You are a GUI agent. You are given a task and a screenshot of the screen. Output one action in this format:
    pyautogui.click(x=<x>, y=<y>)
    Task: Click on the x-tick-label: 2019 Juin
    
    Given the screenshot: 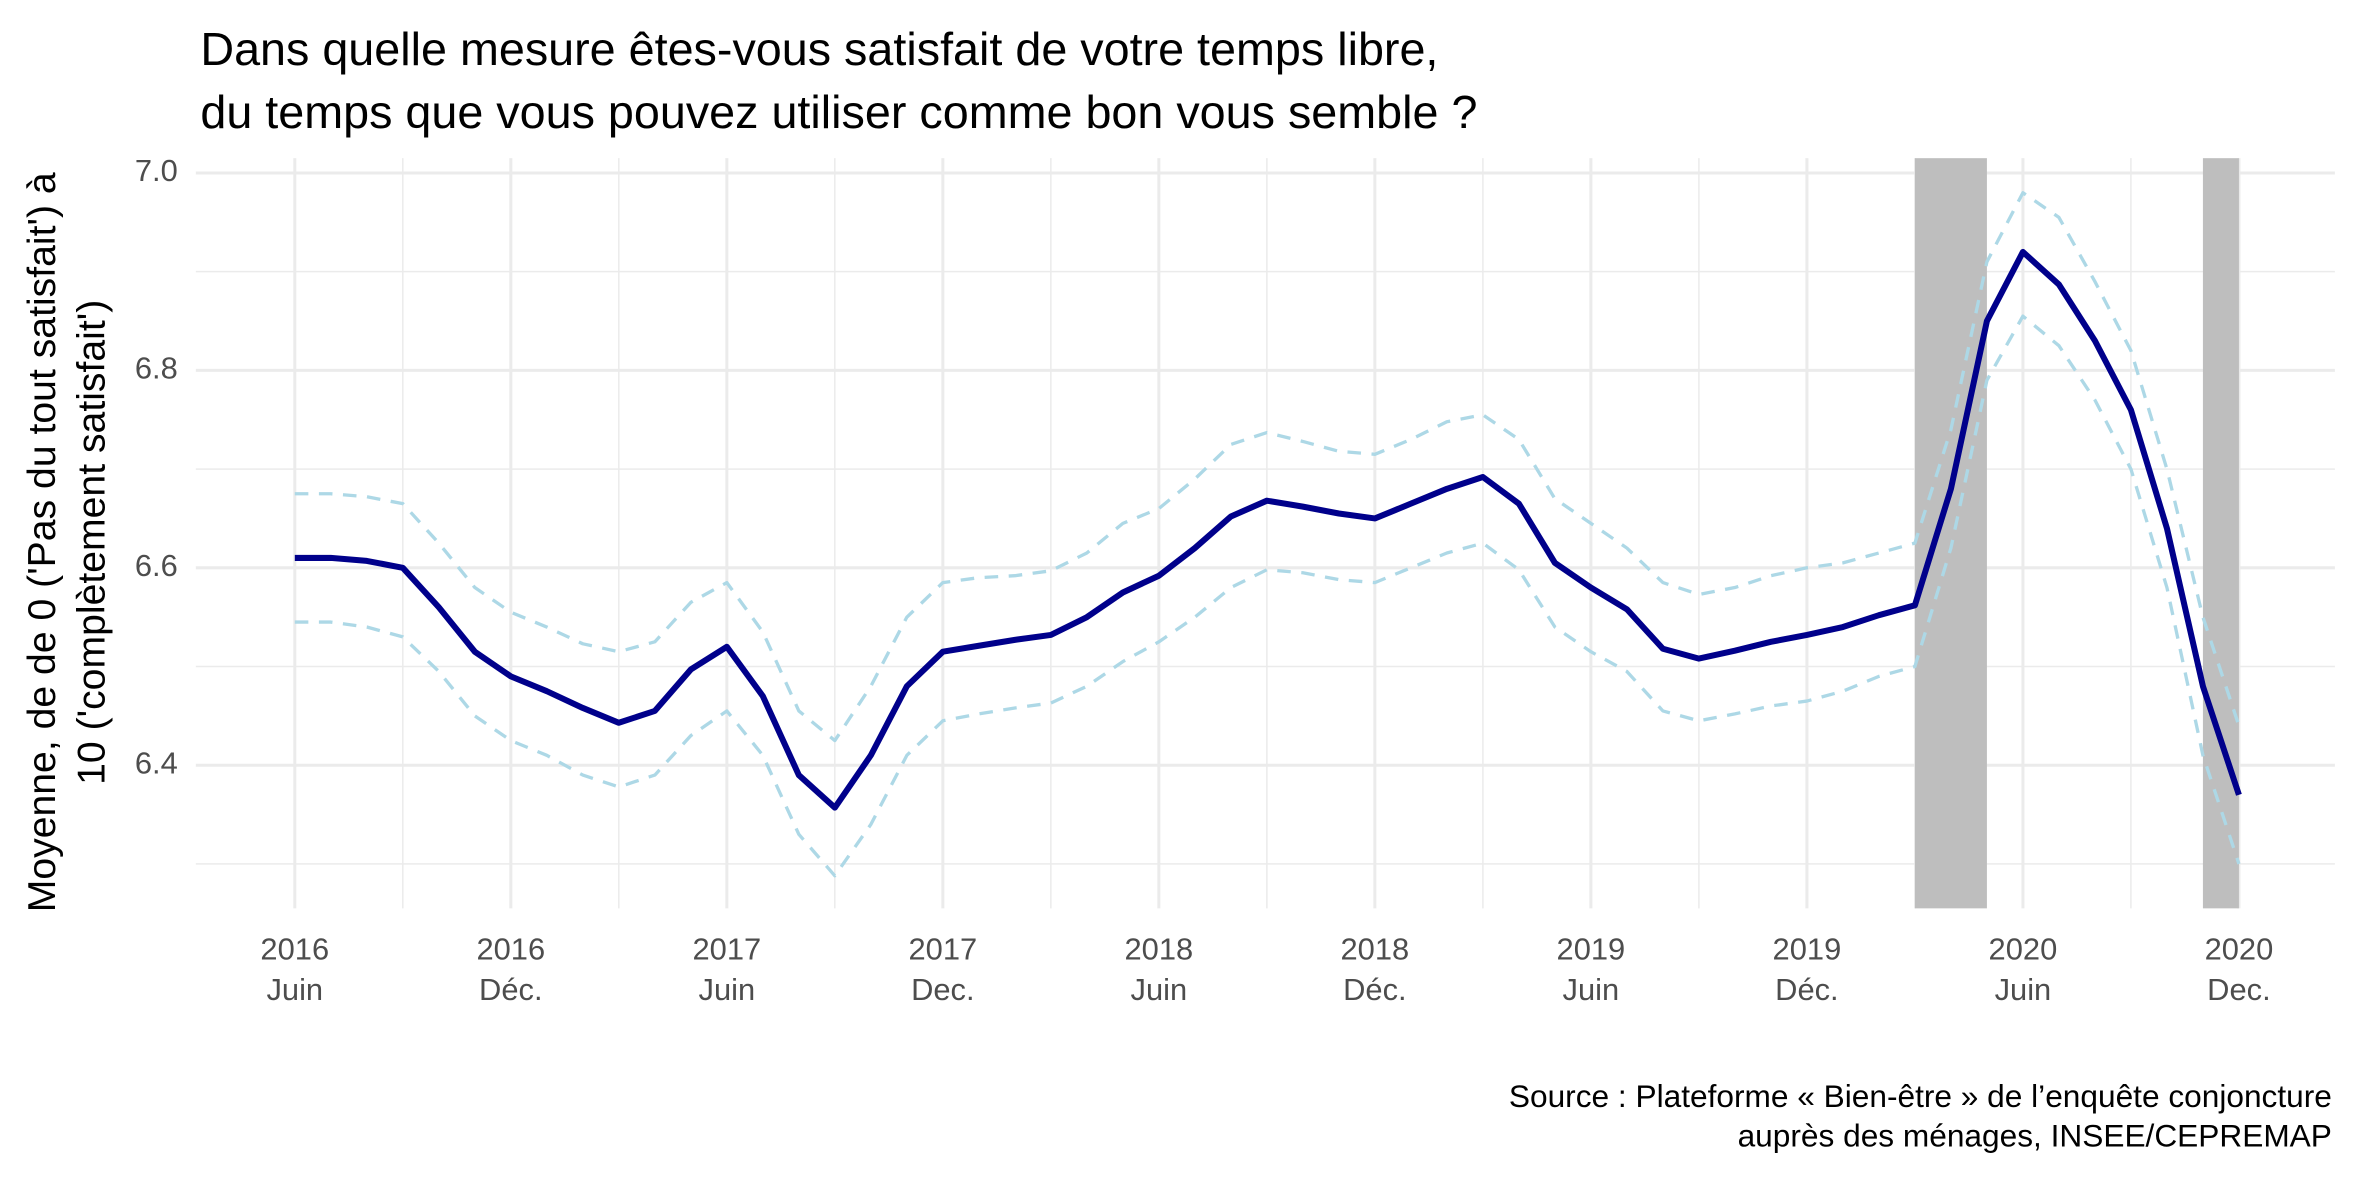 What is the action you would take?
    pyautogui.click(x=1591, y=970)
    